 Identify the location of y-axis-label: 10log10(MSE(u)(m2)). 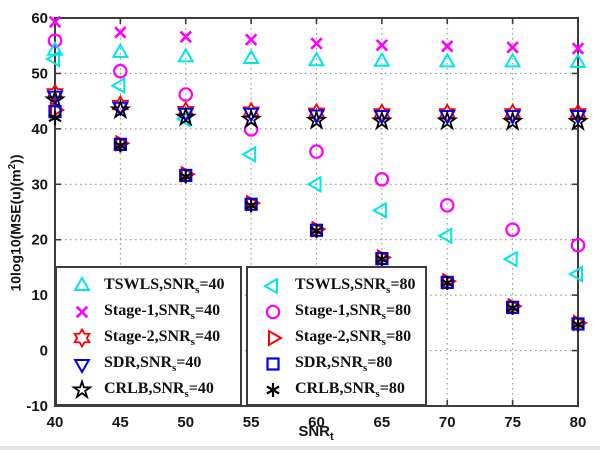
(16, 223).